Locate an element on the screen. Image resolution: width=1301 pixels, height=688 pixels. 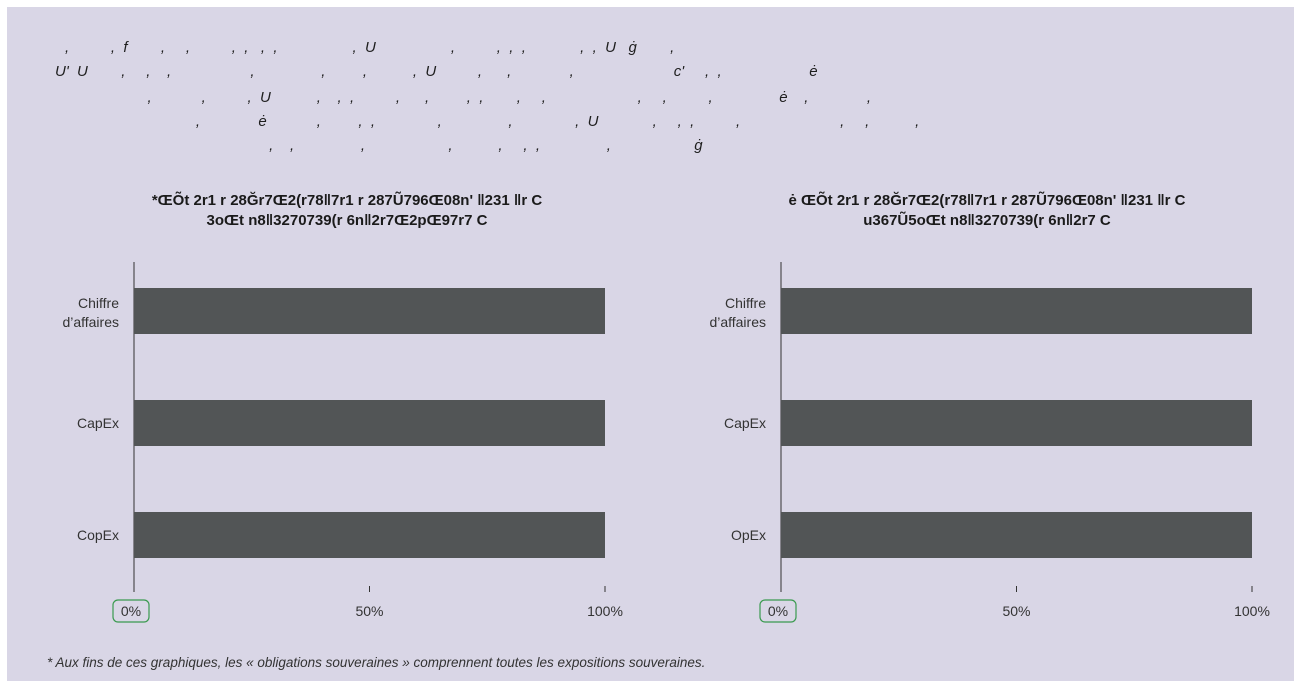
intro-line: , ė , , , , , , U , , , , , , , is located at coordinates (535, 121).